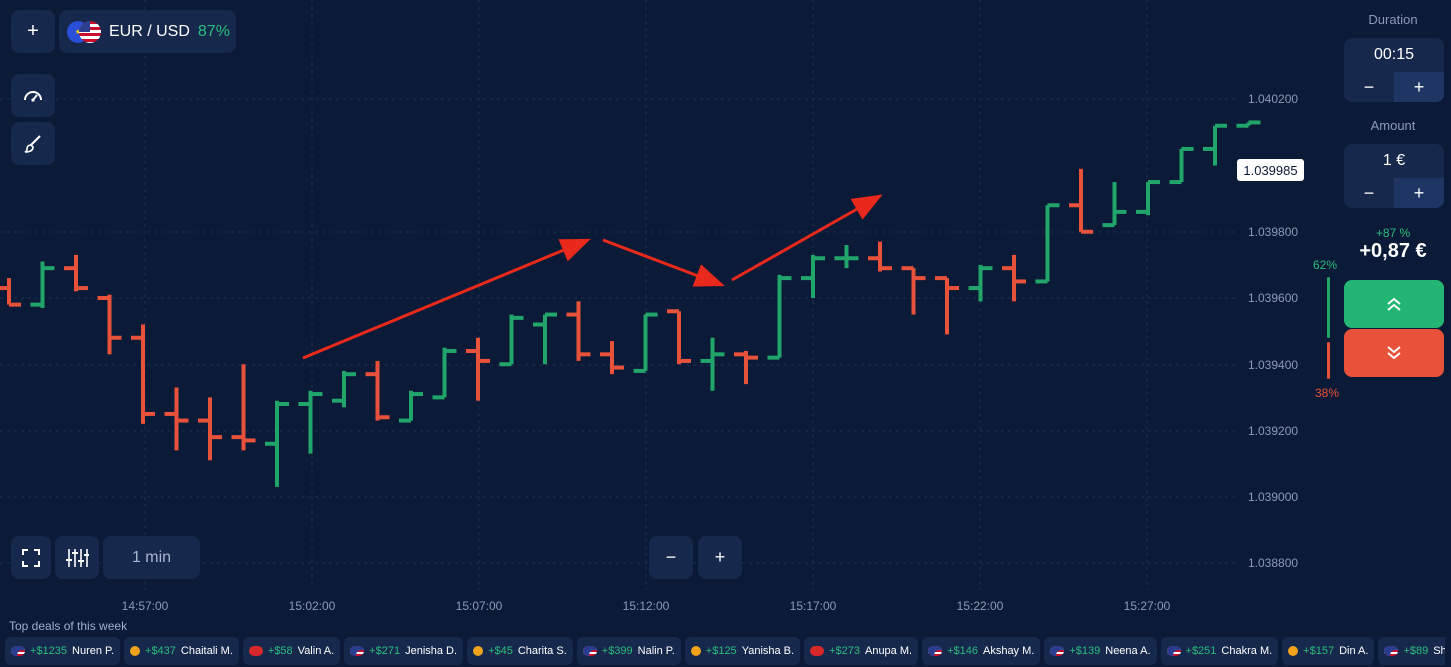  Describe the element at coordinates (1354, 651) in the screenshot. I see `deal-trader-name: Din A.` at that location.